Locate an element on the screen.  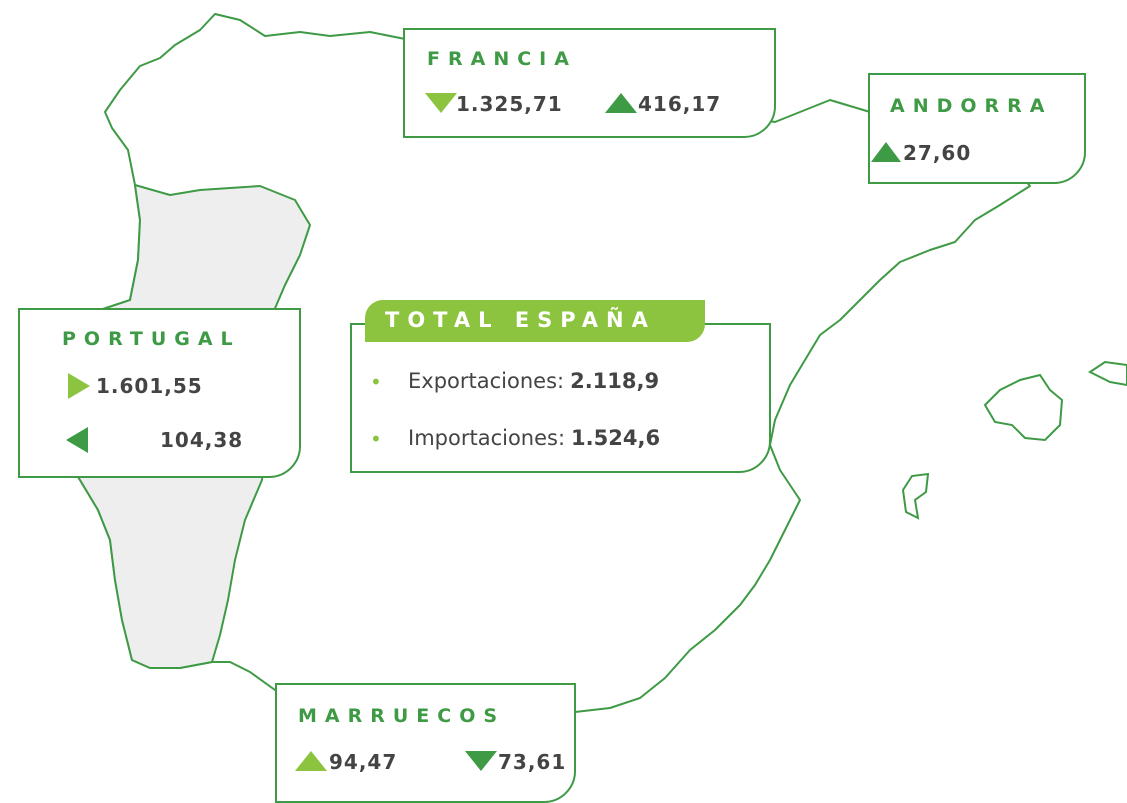
marruecos-import: 73,61 is located at coordinates (532, 762).